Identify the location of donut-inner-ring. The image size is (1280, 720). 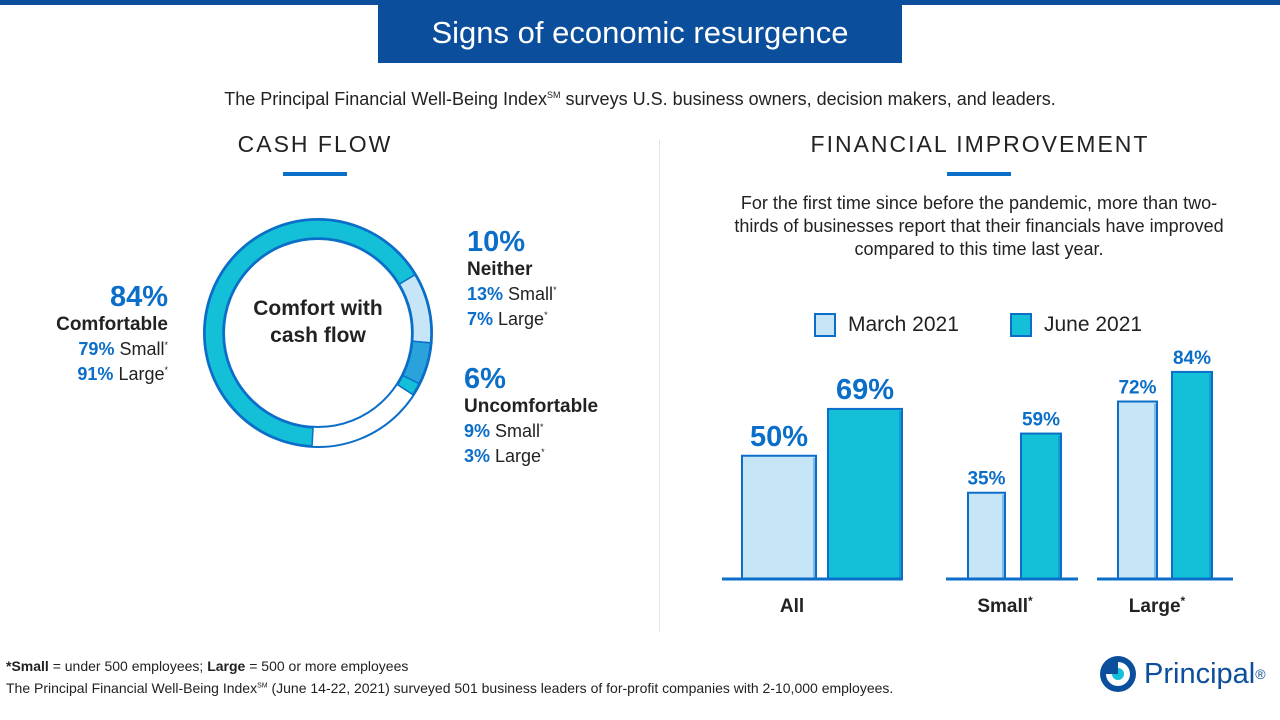
(318, 333).